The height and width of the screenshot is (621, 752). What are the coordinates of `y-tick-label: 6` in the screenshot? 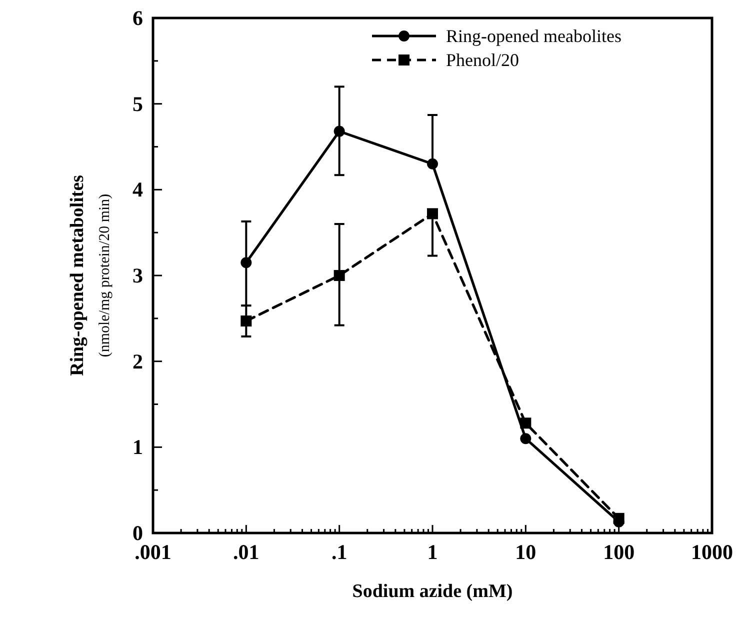 It's located at (137, 18).